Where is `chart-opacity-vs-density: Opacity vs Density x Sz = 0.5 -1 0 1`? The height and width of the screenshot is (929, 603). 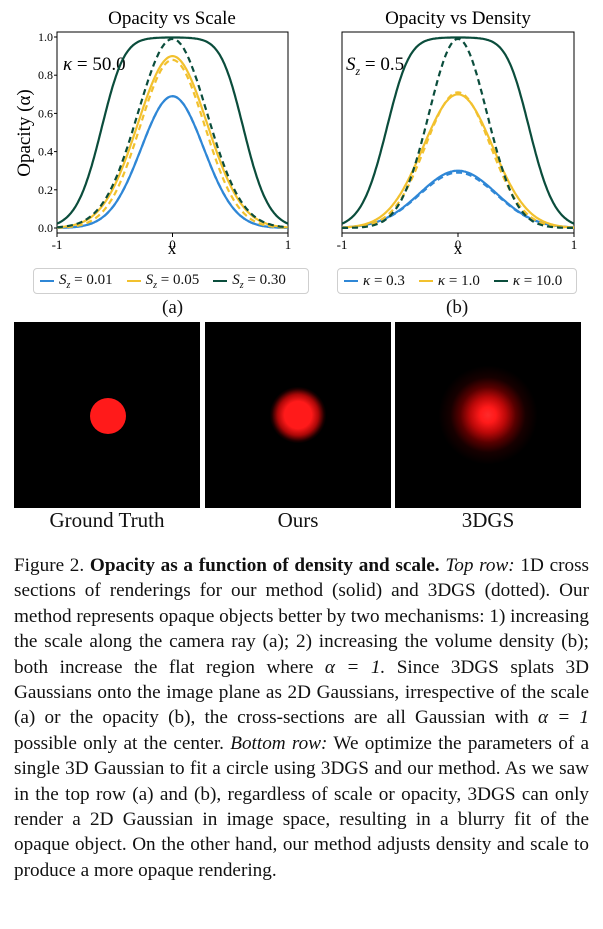
chart-opacity-vs-density: Opacity vs Density x Sz = 0.5 -1 0 1 is located at coordinates (457, 133).